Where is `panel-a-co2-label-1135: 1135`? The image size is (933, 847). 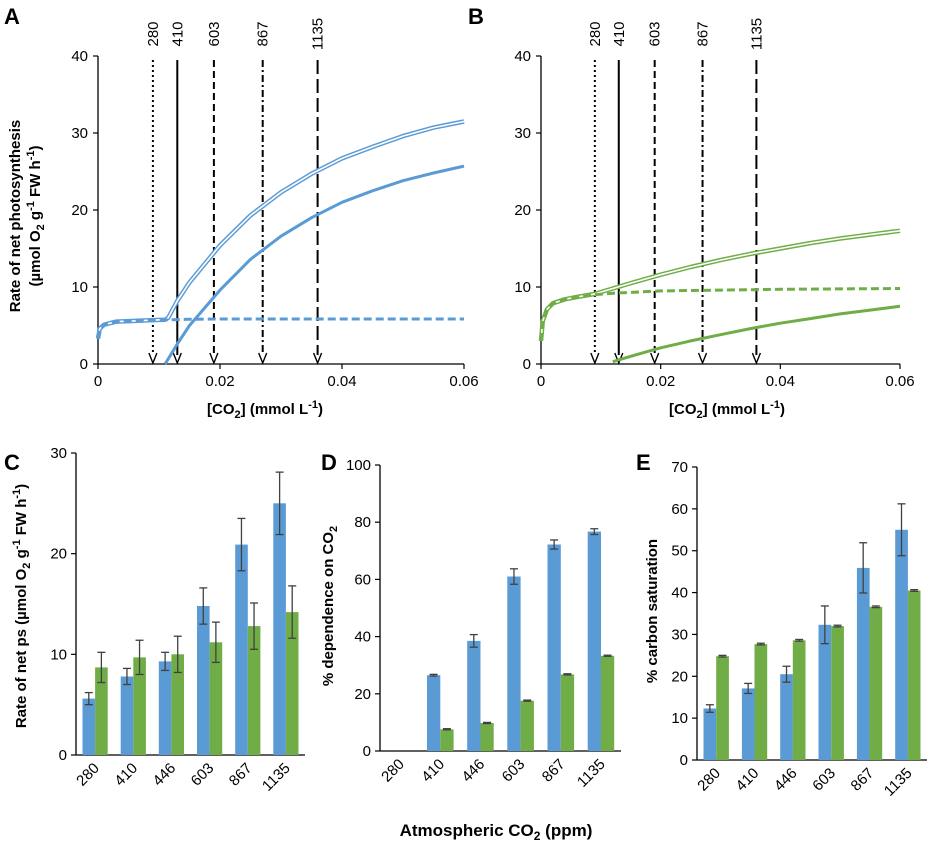
panel-a-co2-label-1135: 1135 is located at coordinates (318, 34).